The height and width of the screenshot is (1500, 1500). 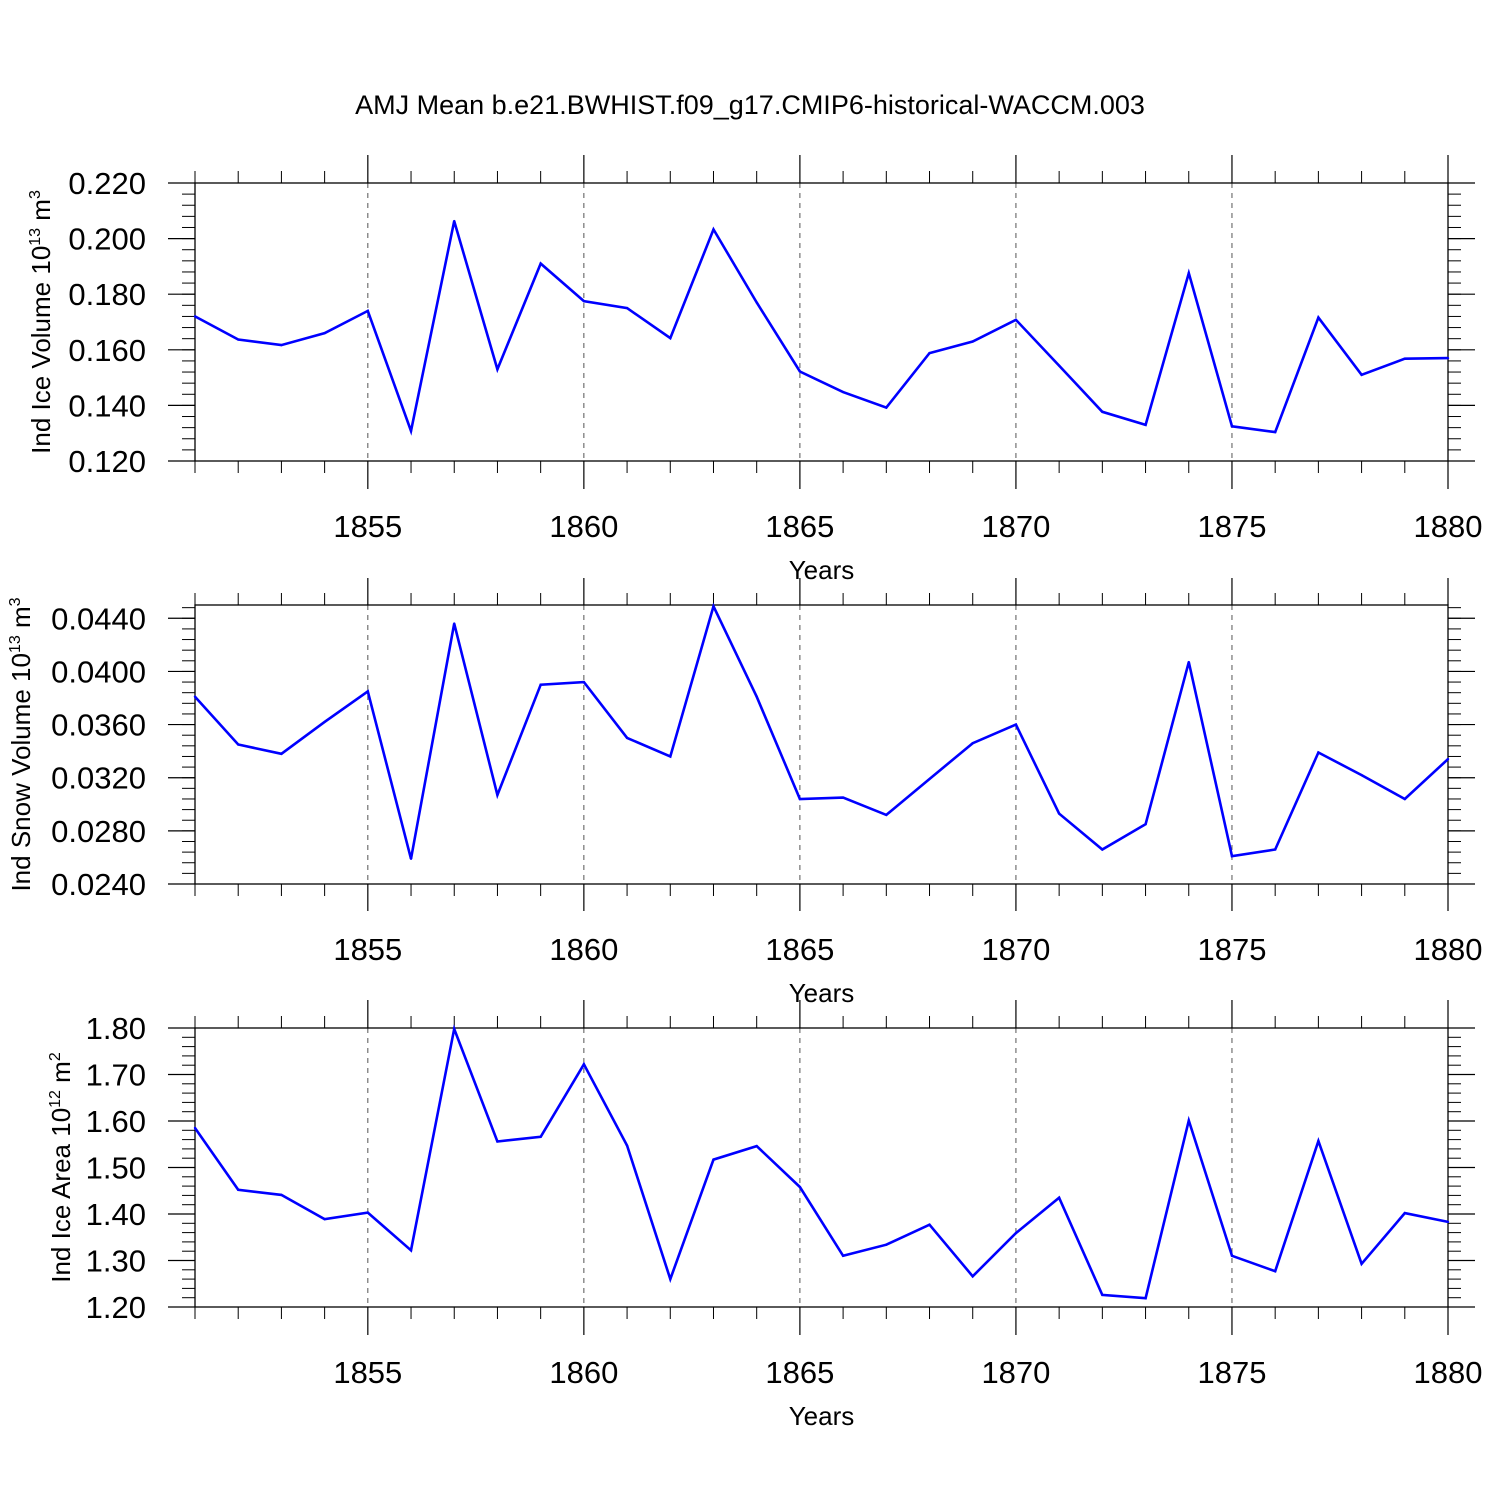 What do you see at coordinates (107, 294) in the screenshot?
I see `y-tick-label: 0.180` at bounding box center [107, 294].